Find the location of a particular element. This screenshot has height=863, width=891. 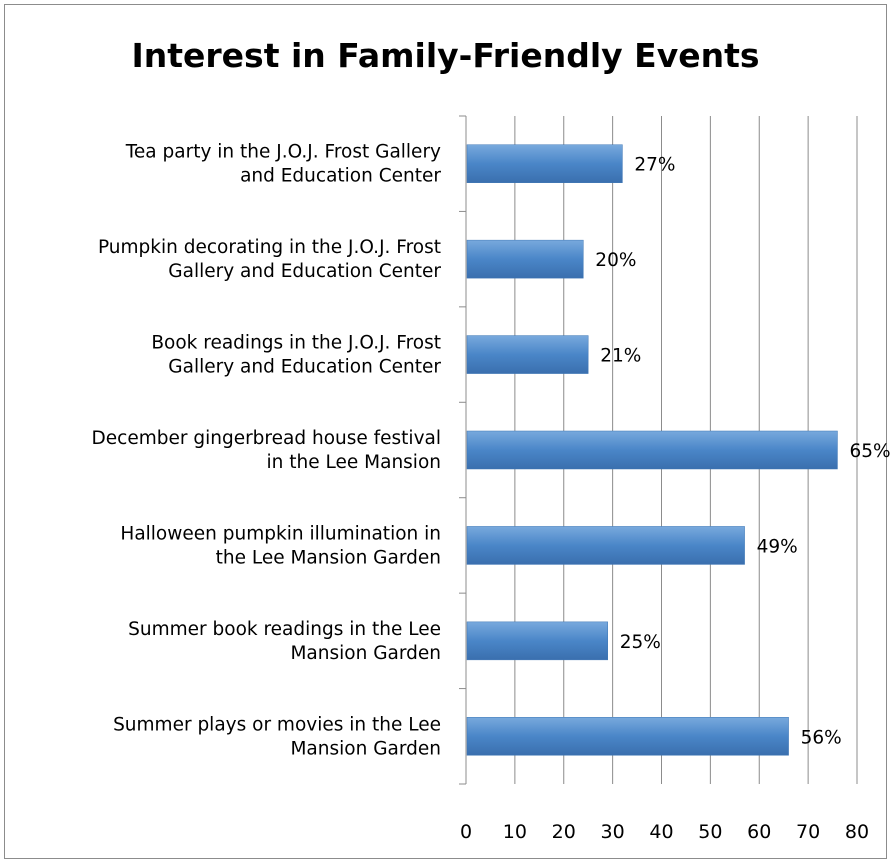

x-tick-label: 70 is located at coordinates (808, 832).